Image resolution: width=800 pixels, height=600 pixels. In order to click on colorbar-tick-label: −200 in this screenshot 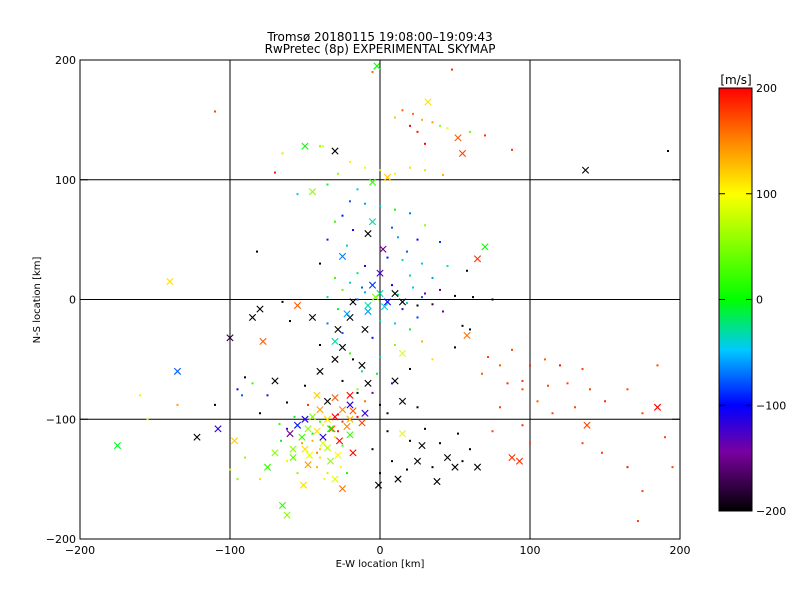, I will do `click(771, 511)`.